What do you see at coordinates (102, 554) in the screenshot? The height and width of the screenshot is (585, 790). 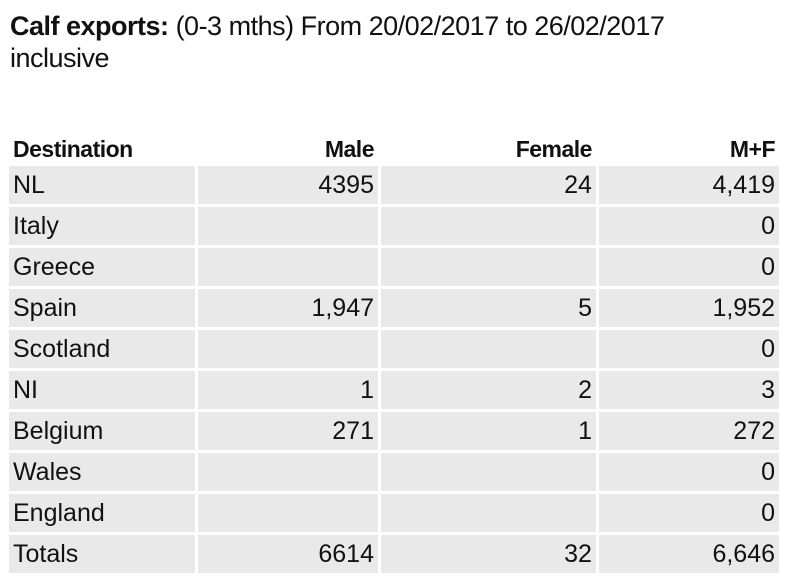 I see `table-cell: Totals` at bounding box center [102, 554].